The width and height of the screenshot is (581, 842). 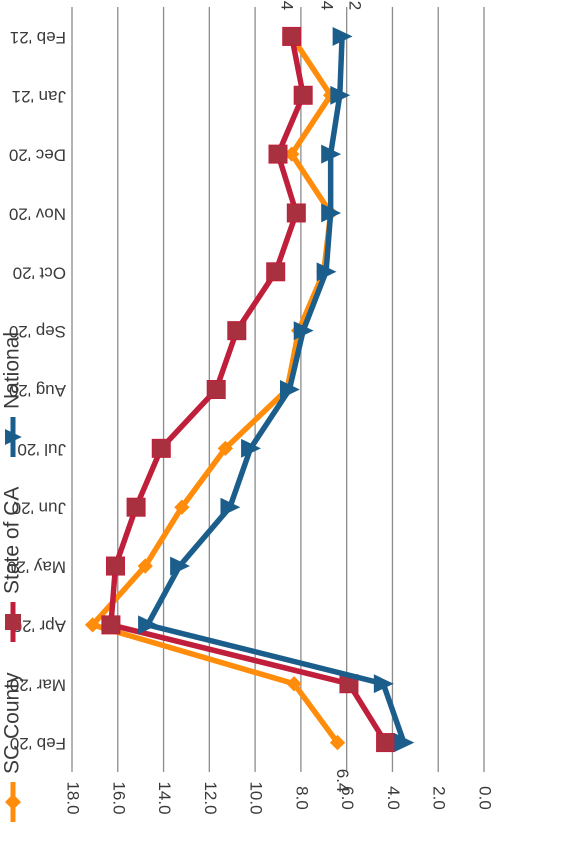 I want to click on legend-label: State of CA, so click(x=12, y=540).